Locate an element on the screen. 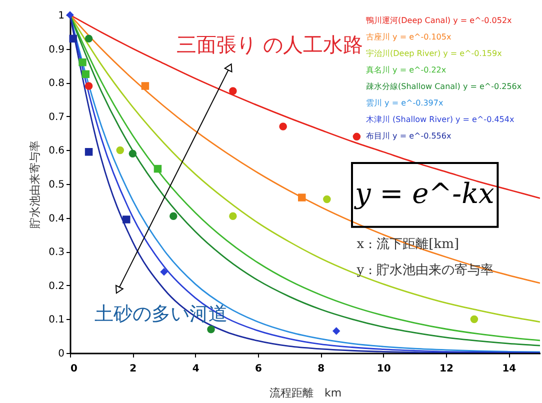 The width and height of the screenshot is (542, 403). y-tick-label: 1 is located at coordinates (61, 16).